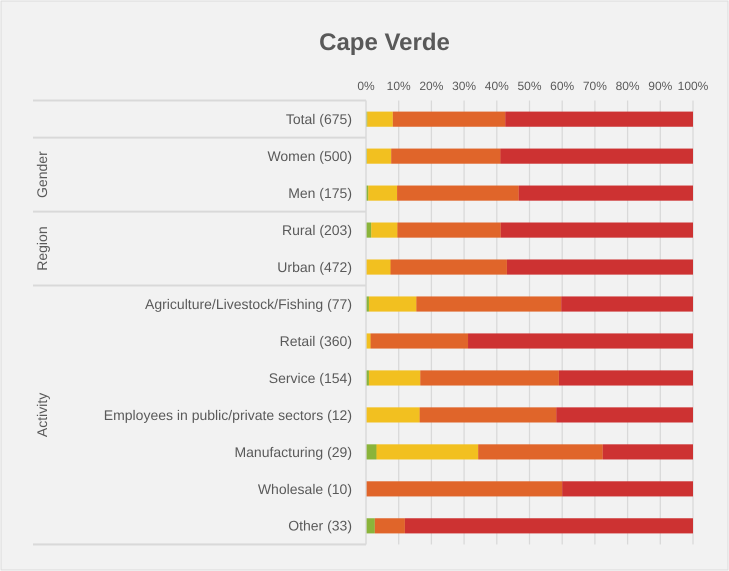 The width and height of the screenshot is (729, 571). Describe the element at coordinates (316, 340) in the screenshot. I see `y-tick-label: Retail (360)` at that location.